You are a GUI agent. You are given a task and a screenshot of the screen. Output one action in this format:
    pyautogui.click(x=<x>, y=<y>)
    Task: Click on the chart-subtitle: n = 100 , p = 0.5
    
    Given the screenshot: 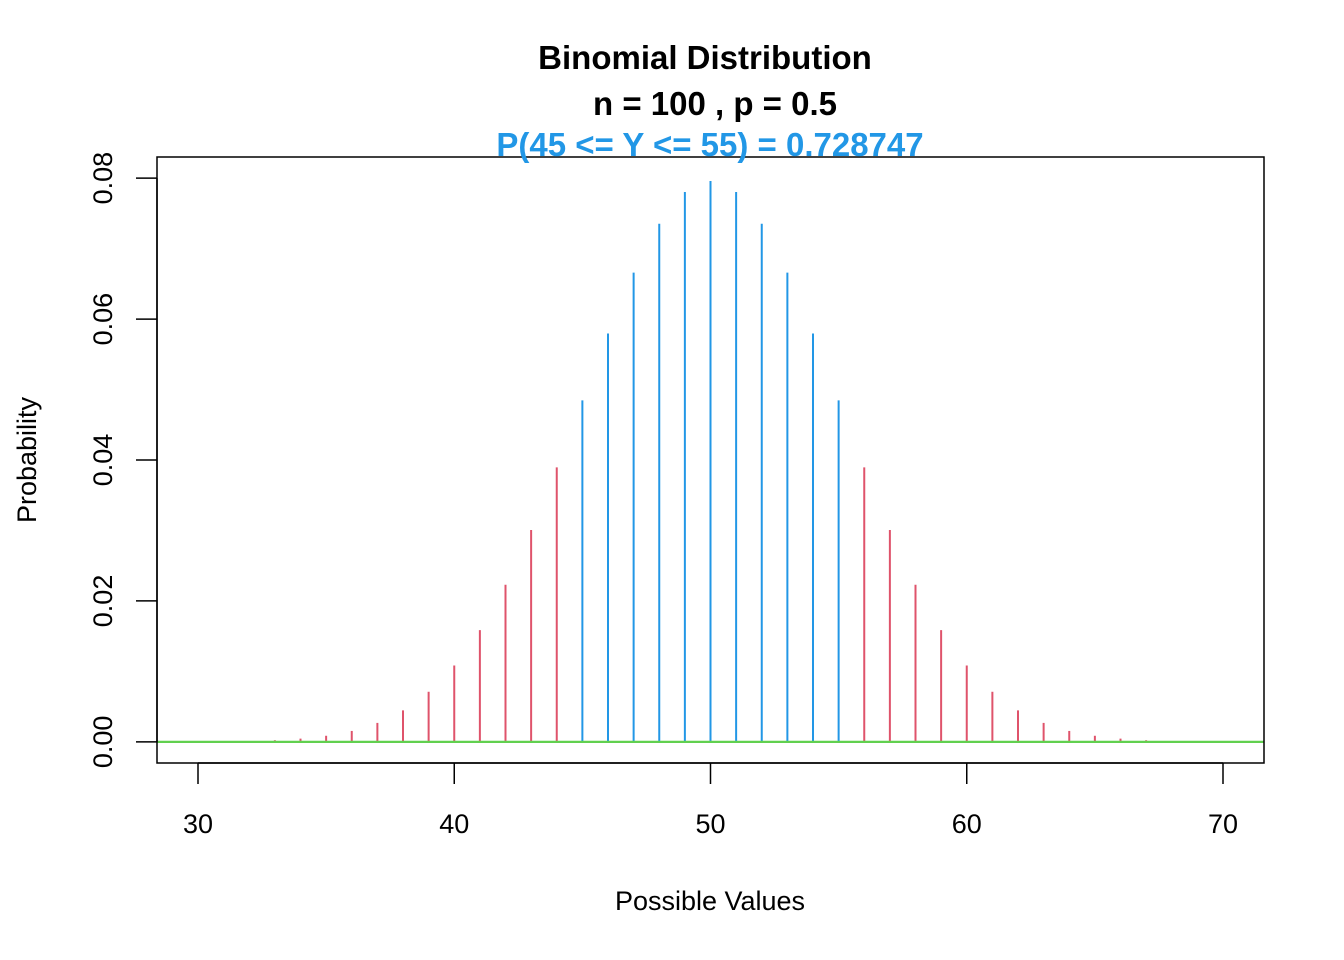 What is the action you would take?
    pyautogui.click(x=715, y=103)
    